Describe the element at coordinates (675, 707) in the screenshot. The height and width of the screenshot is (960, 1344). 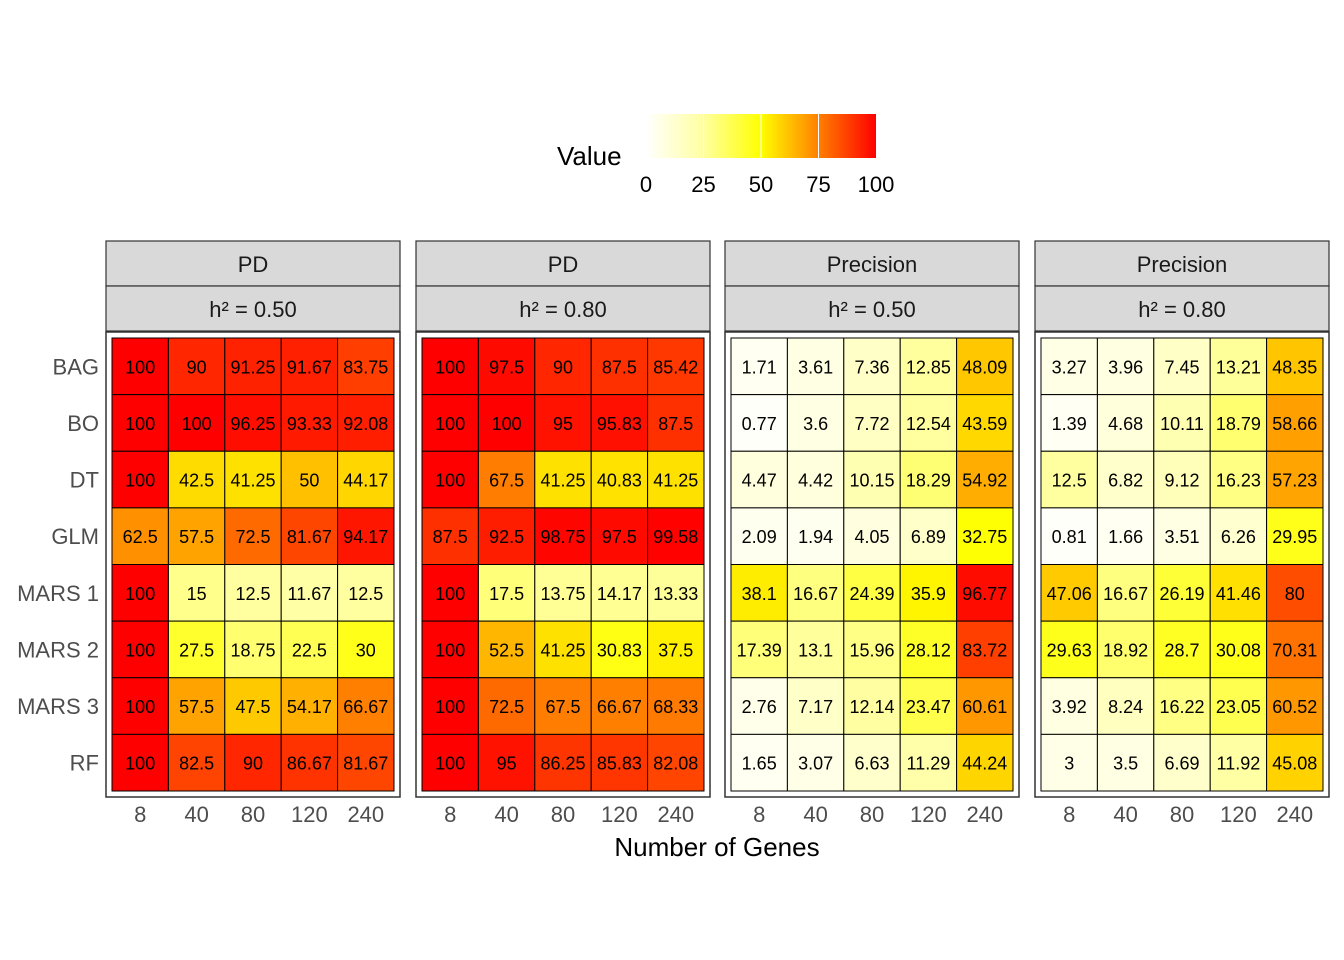
I see `cell-label: 68.33` at that location.